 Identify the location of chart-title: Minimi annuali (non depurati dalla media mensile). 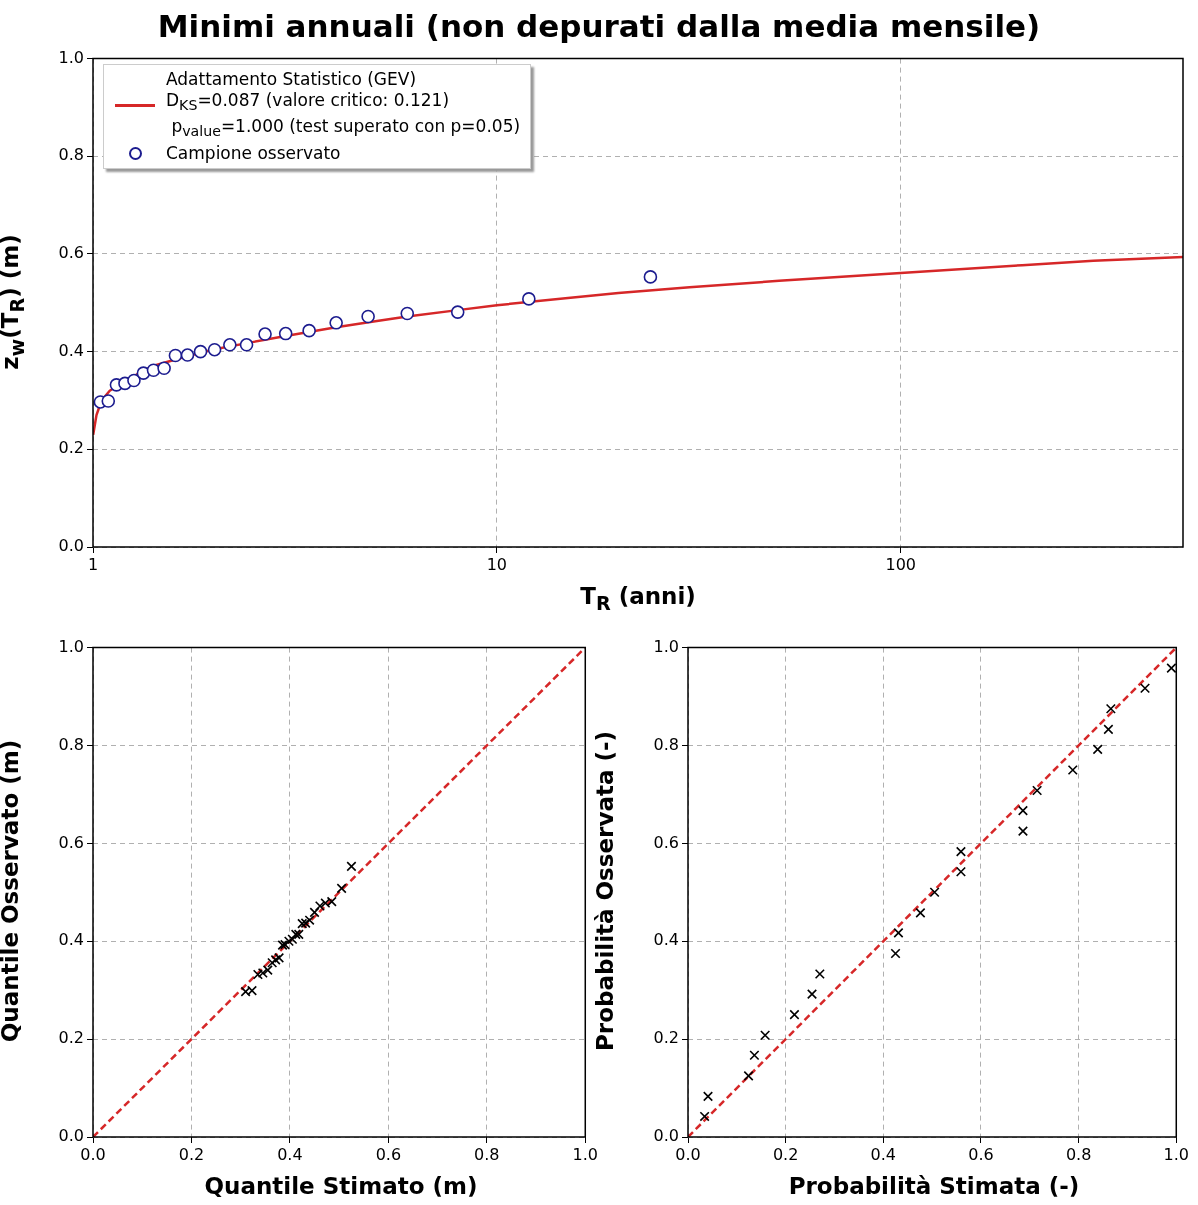
(599, 26).